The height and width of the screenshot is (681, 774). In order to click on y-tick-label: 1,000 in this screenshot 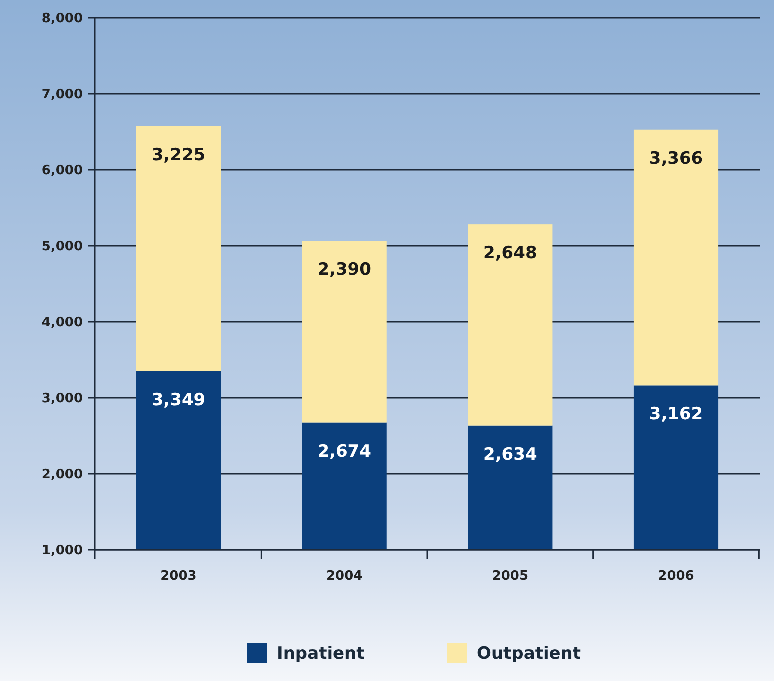, I will do `click(62, 551)`.